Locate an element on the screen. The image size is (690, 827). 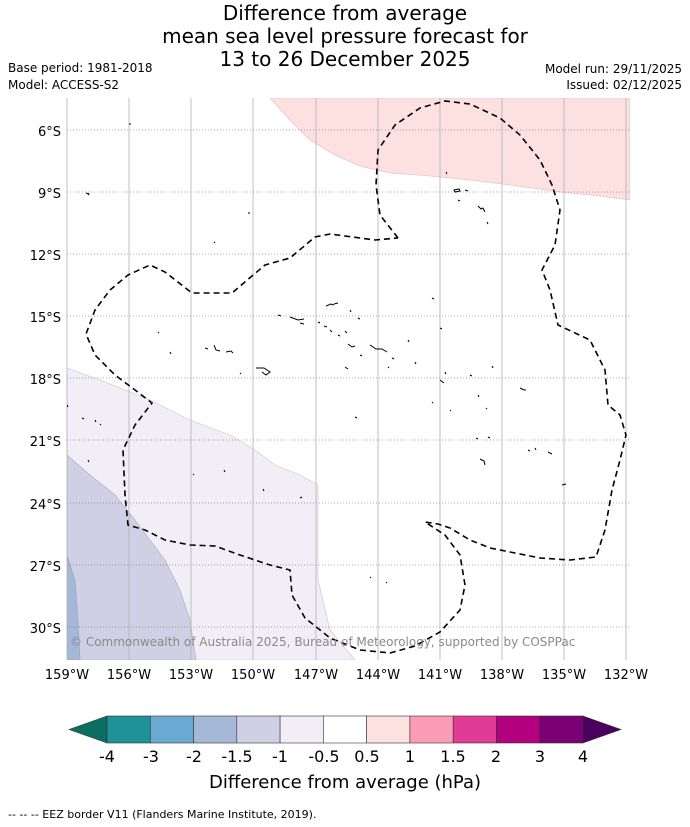
lon-label: 153°W is located at coordinates (191, 675).